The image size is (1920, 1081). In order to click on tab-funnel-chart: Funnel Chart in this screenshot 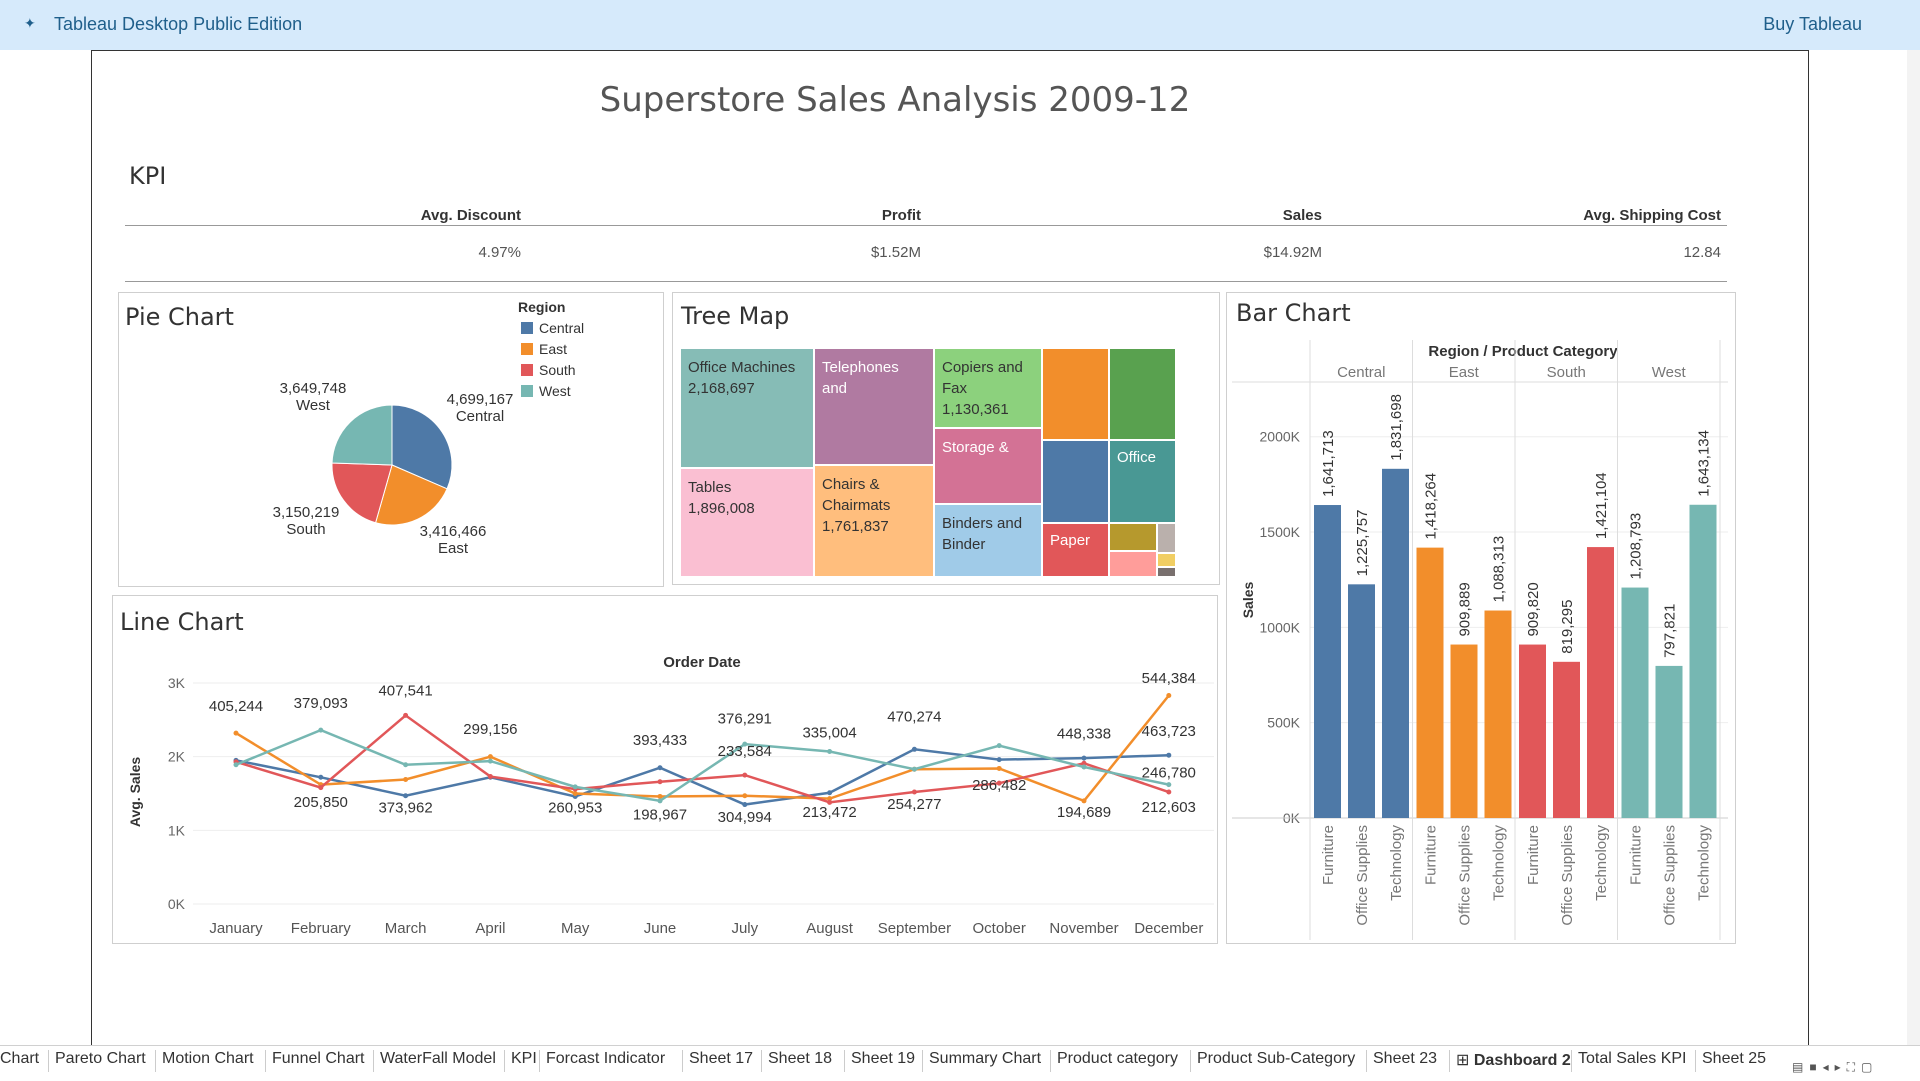, I will do `click(318, 1059)`.